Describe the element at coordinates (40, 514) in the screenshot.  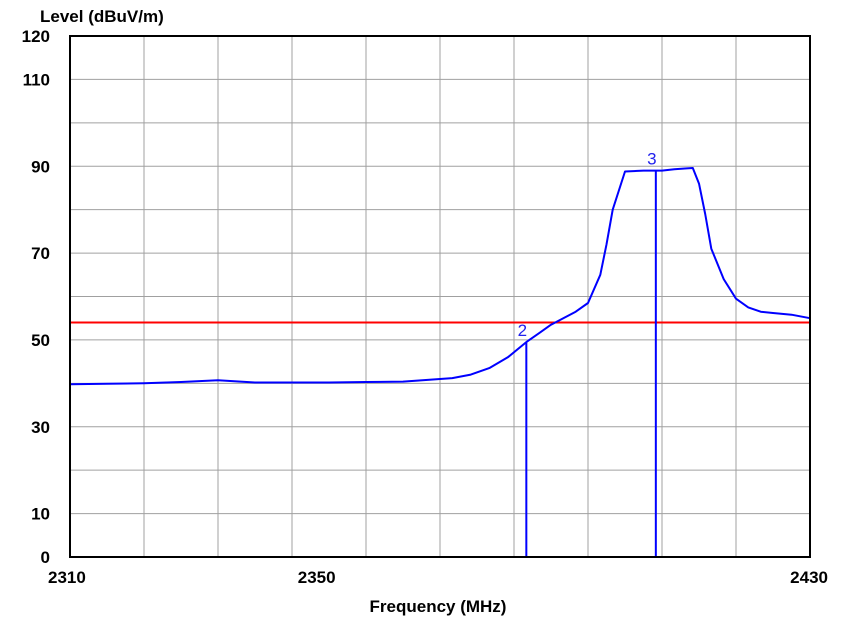
I see `y-tick-label: 10` at that location.